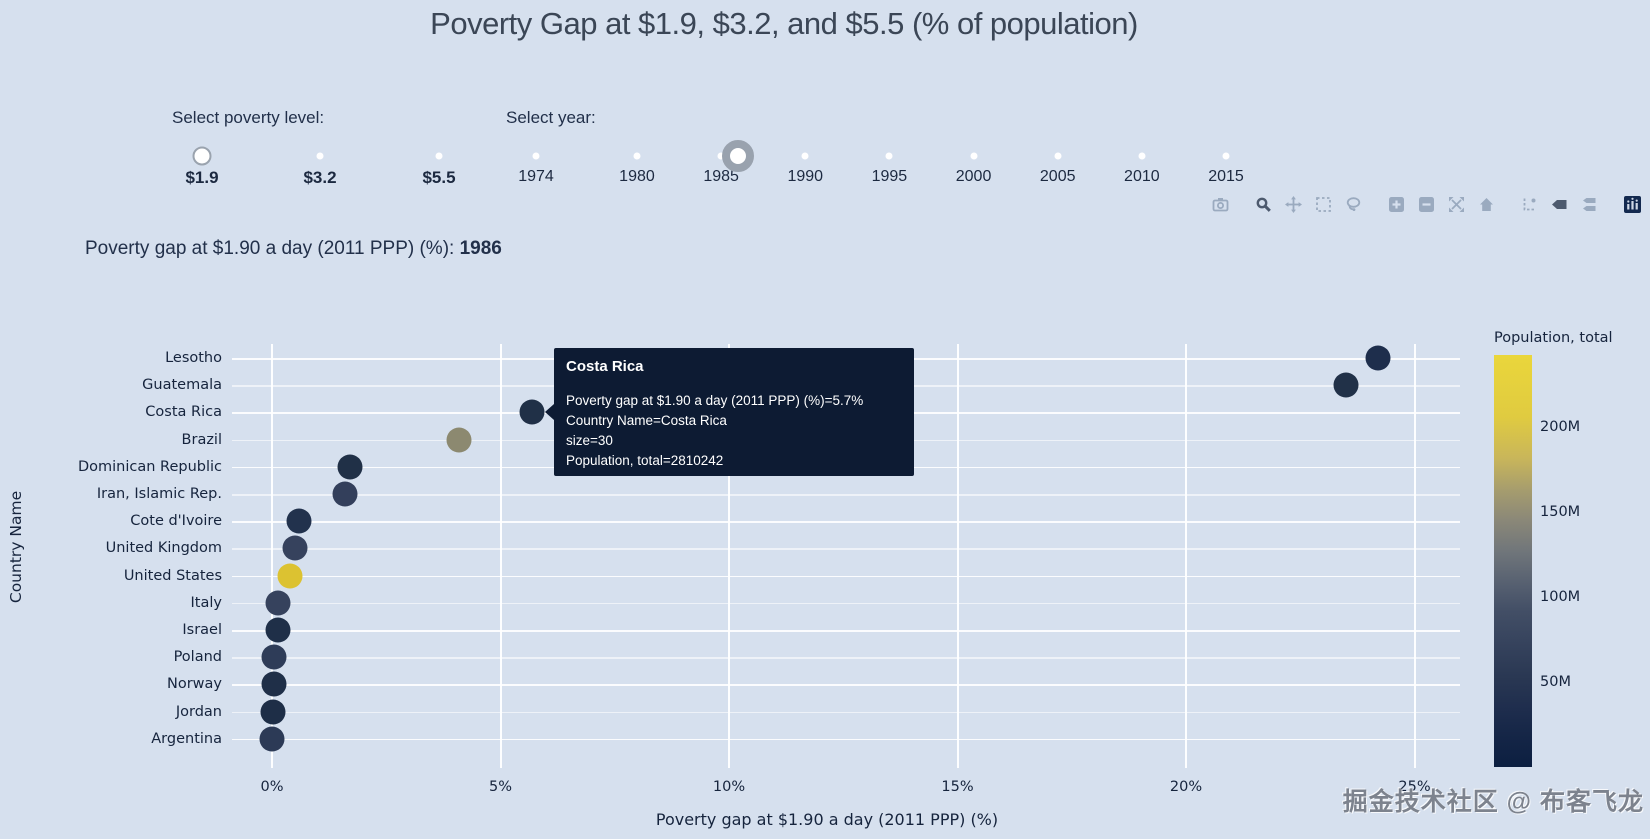  What do you see at coordinates (1226, 156) in the screenshot?
I see `year-slider-tick-2015` at bounding box center [1226, 156].